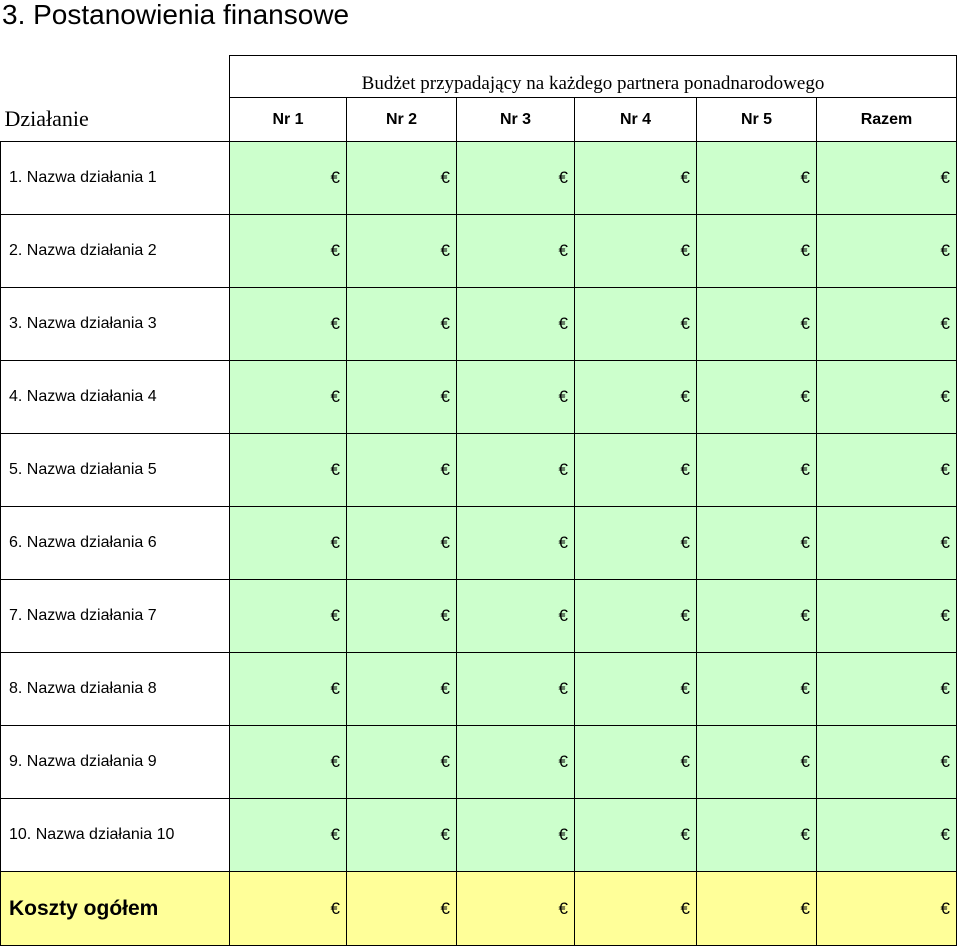 Image resolution: width=960 pixels, height=948 pixels. What do you see at coordinates (635, 119) in the screenshot?
I see `partner-column-header: Nr 4` at bounding box center [635, 119].